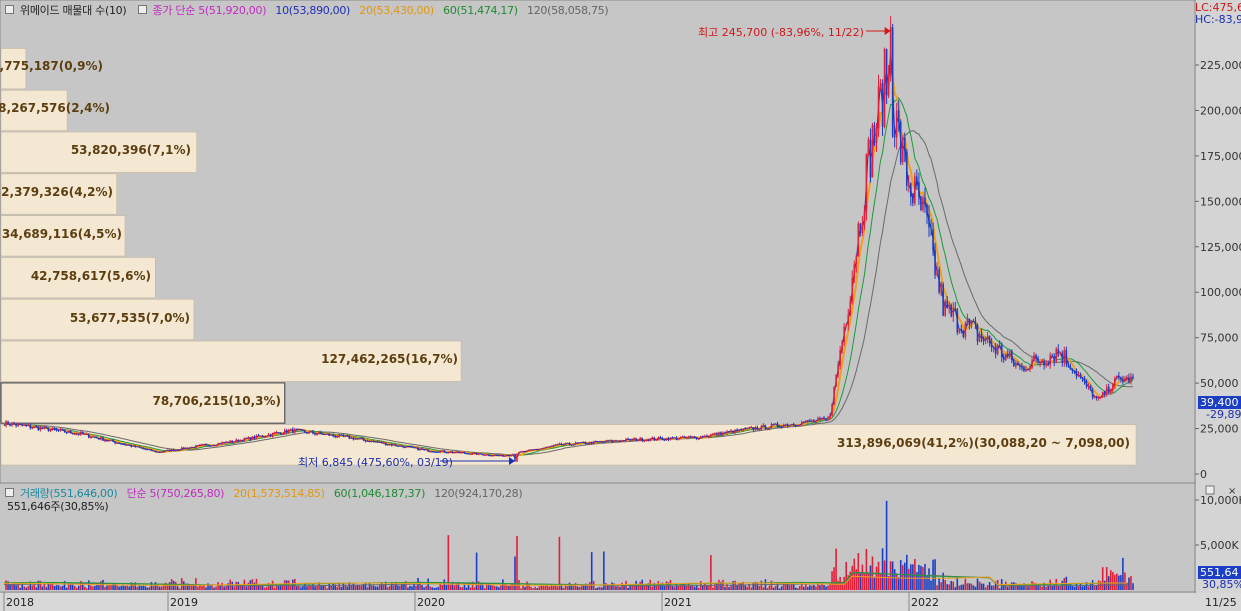 This screenshot has height=611, width=1241. What do you see at coordinates (1220, 156) in the screenshot?
I see `price-tick-label: 175,000` at bounding box center [1220, 156].